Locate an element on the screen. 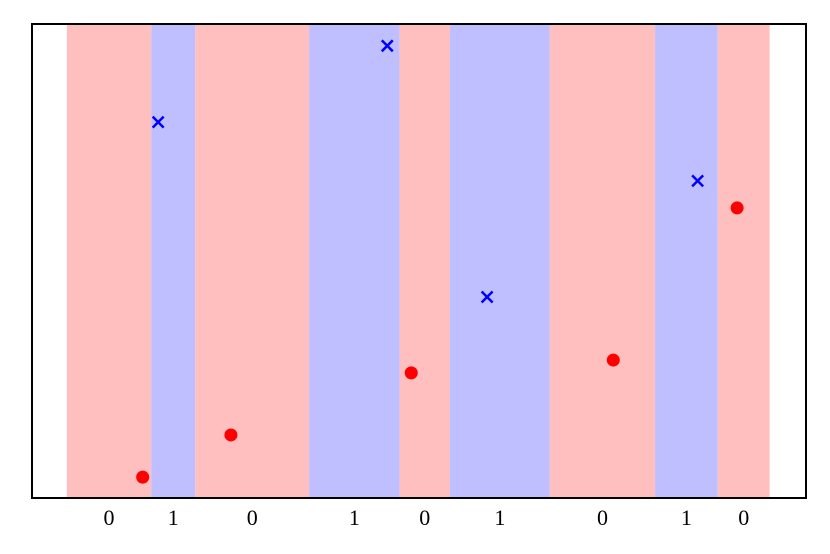  labels: 0 1 0 1 0 1 0 1 0 is located at coordinates (427, 517).